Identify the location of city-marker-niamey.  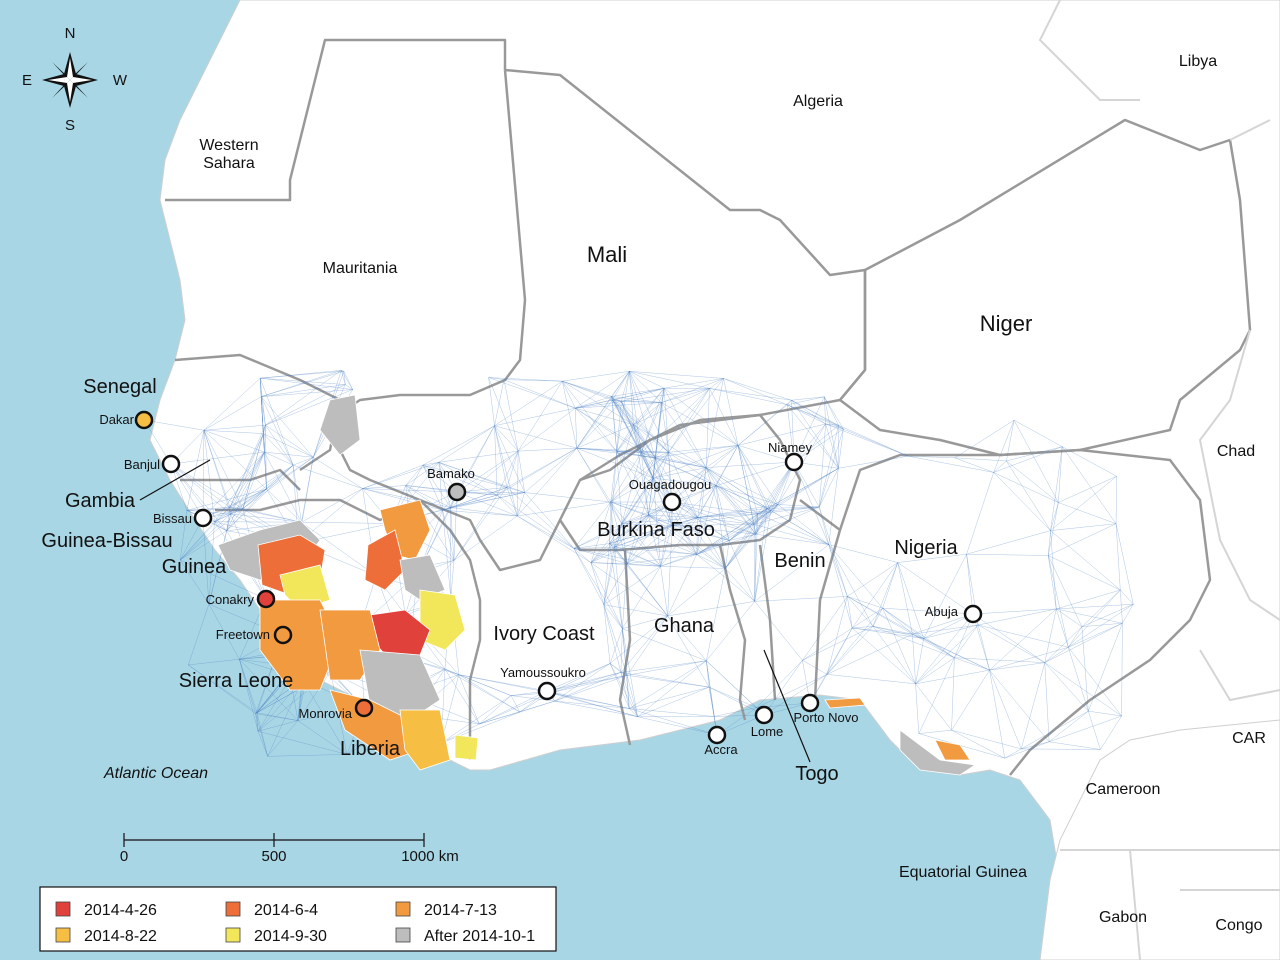
(794, 462).